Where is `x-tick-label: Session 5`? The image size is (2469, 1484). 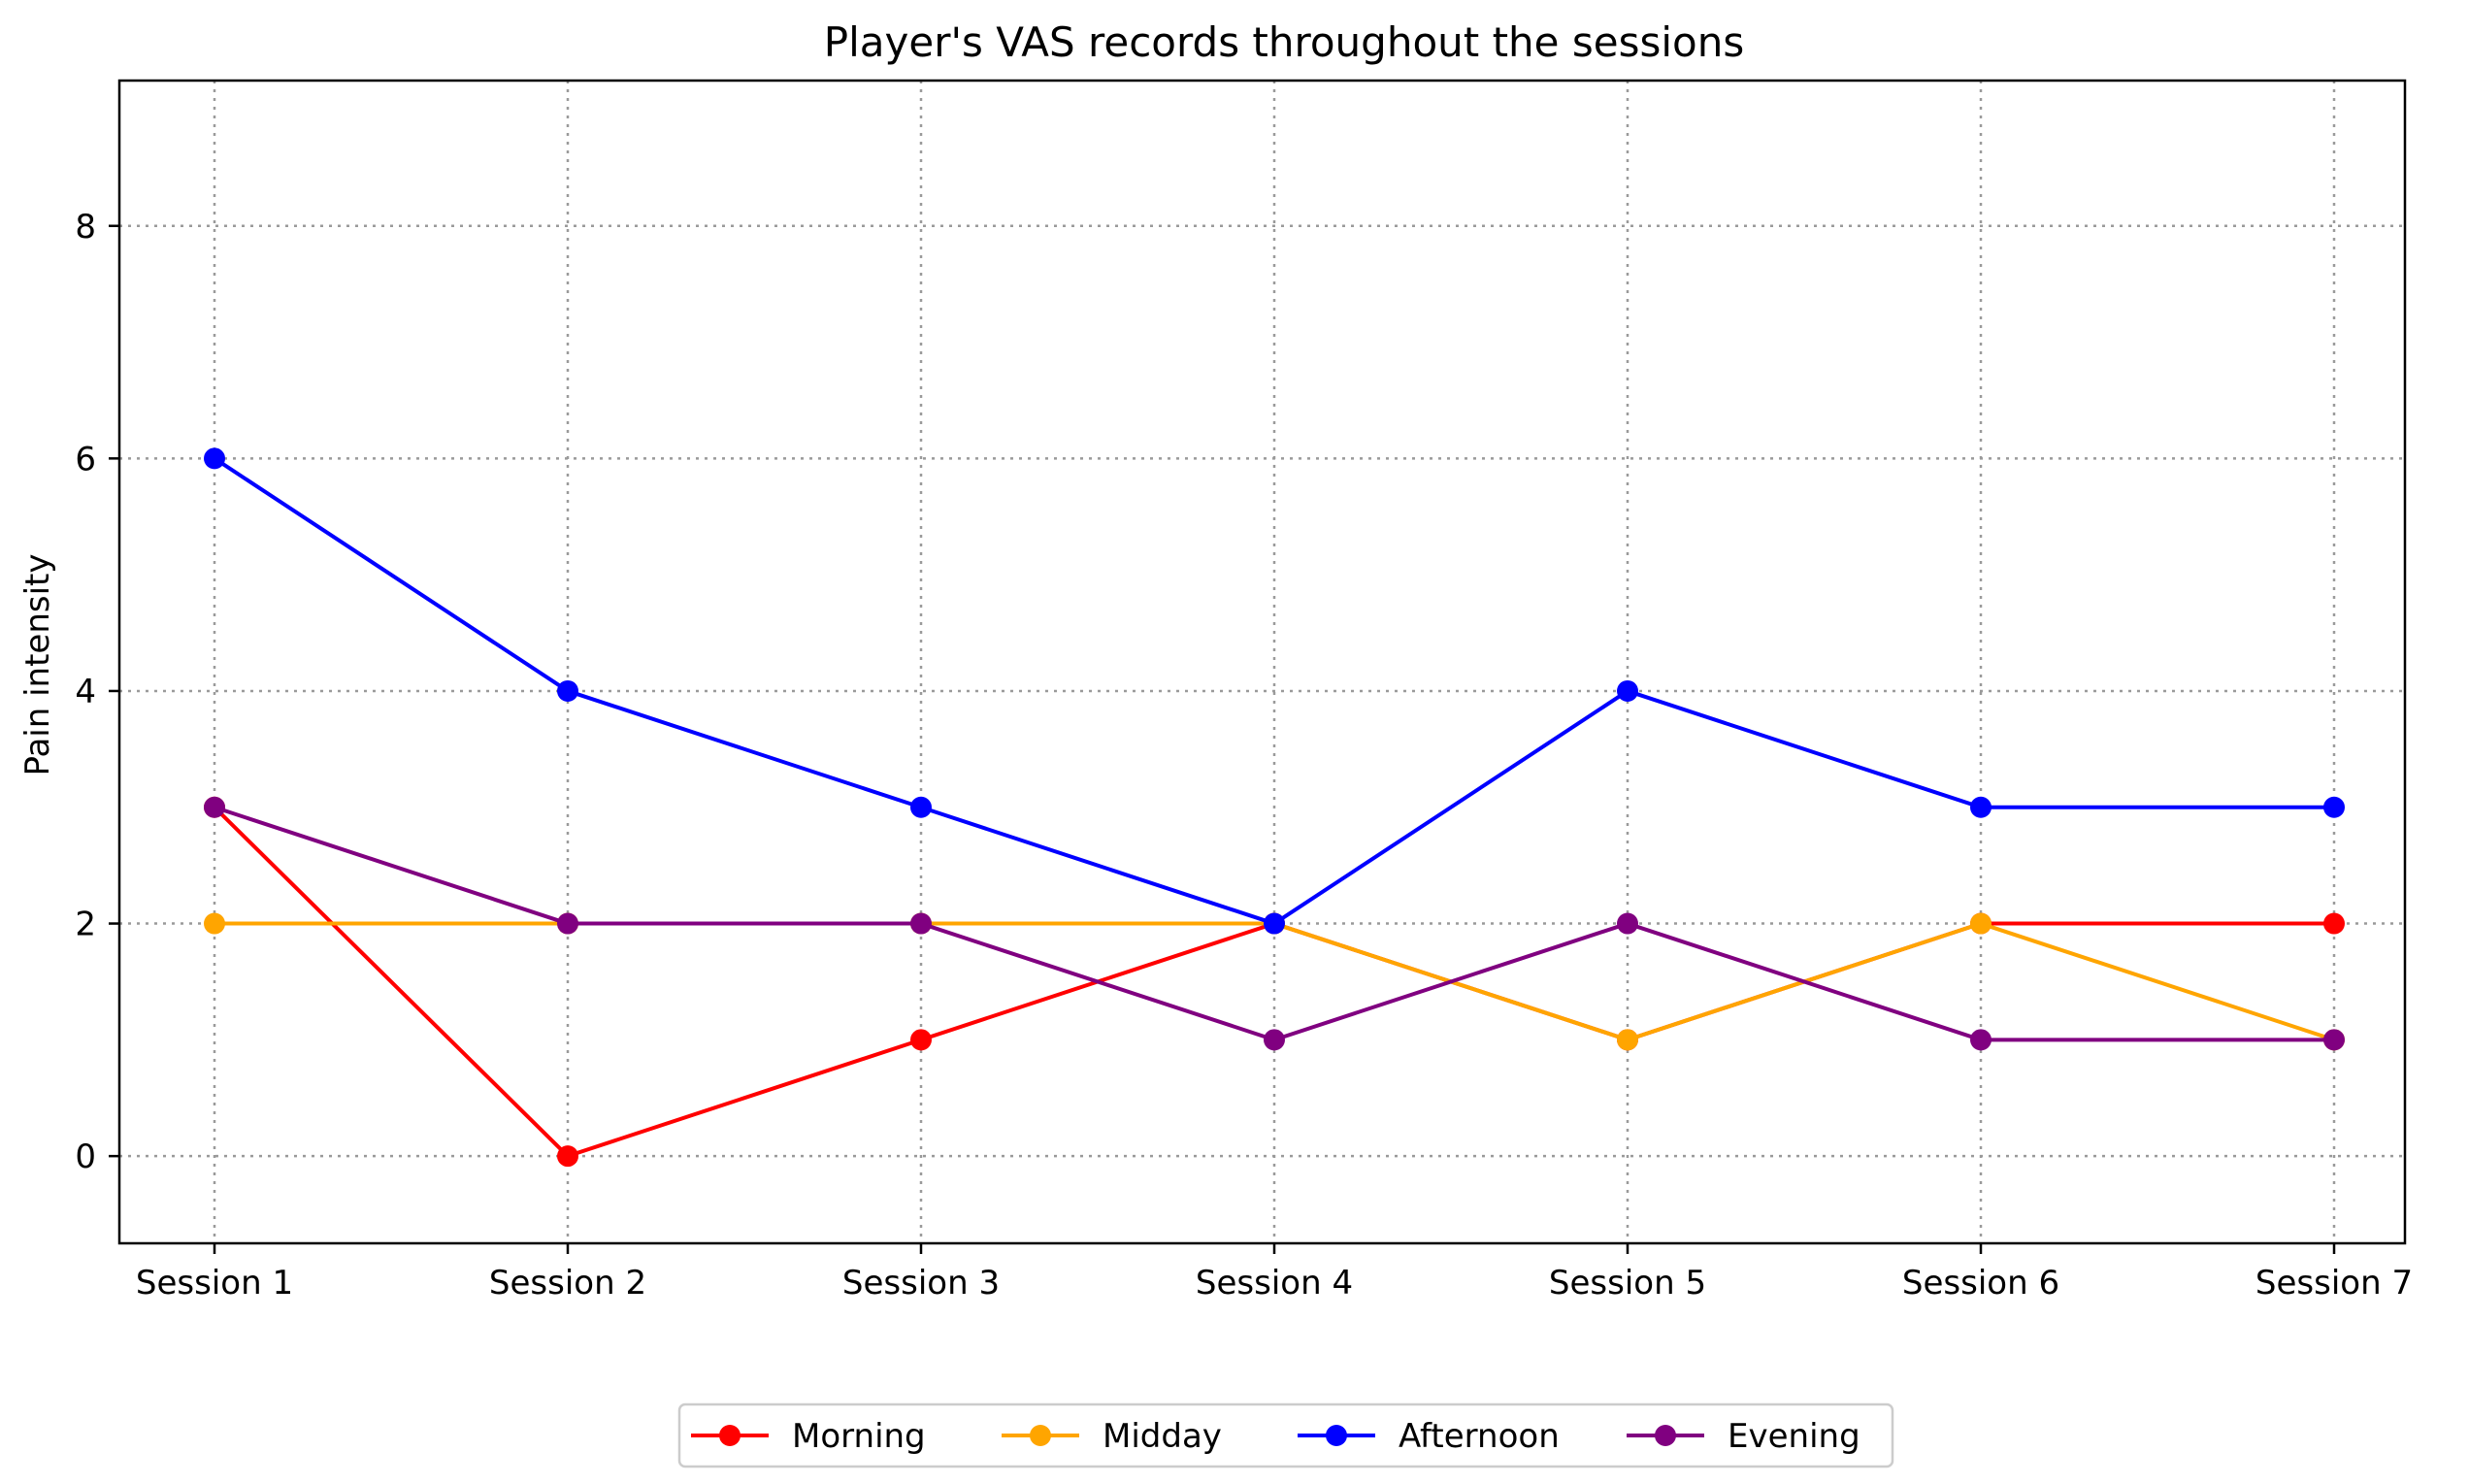
x-tick-label: Session 5 is located at coordinates (1627, 1283).